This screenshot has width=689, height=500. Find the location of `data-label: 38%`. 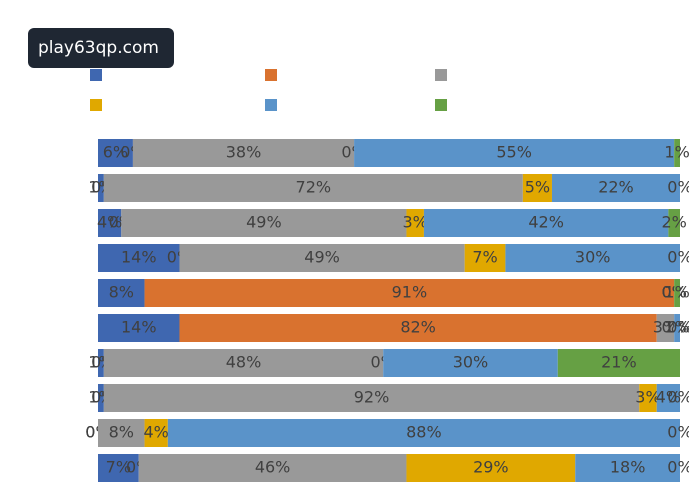

data-label: 38% is located at coordinates (244, 152).